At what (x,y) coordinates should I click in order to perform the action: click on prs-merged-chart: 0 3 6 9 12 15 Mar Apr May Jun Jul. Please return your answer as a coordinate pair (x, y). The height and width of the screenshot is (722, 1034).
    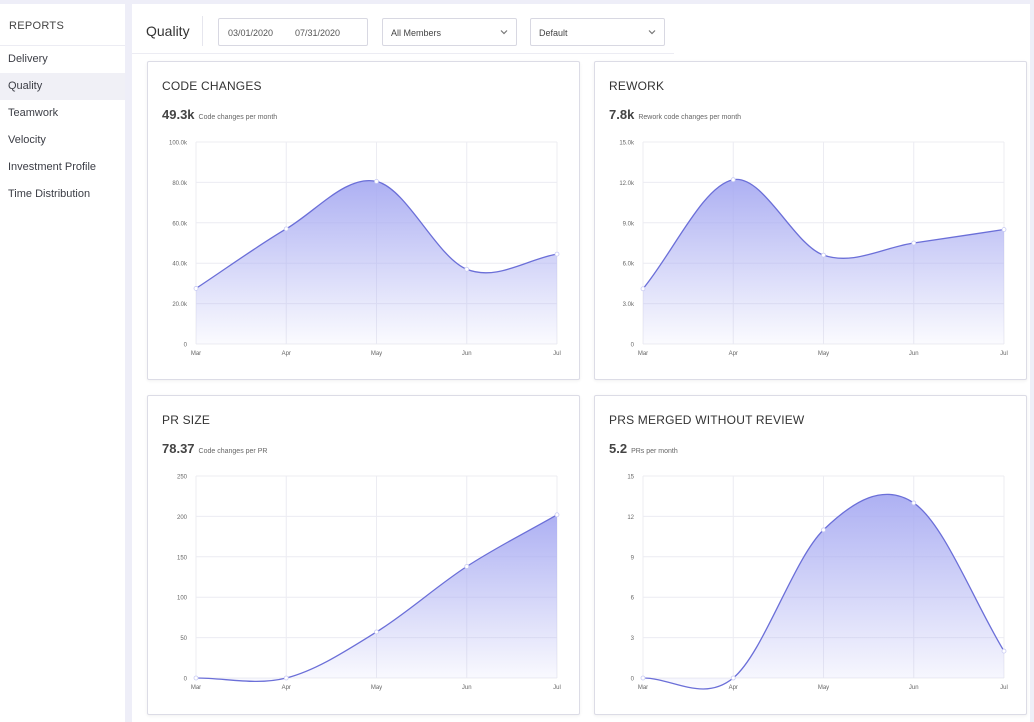
    Looking at the image, I should click on (817, 583).